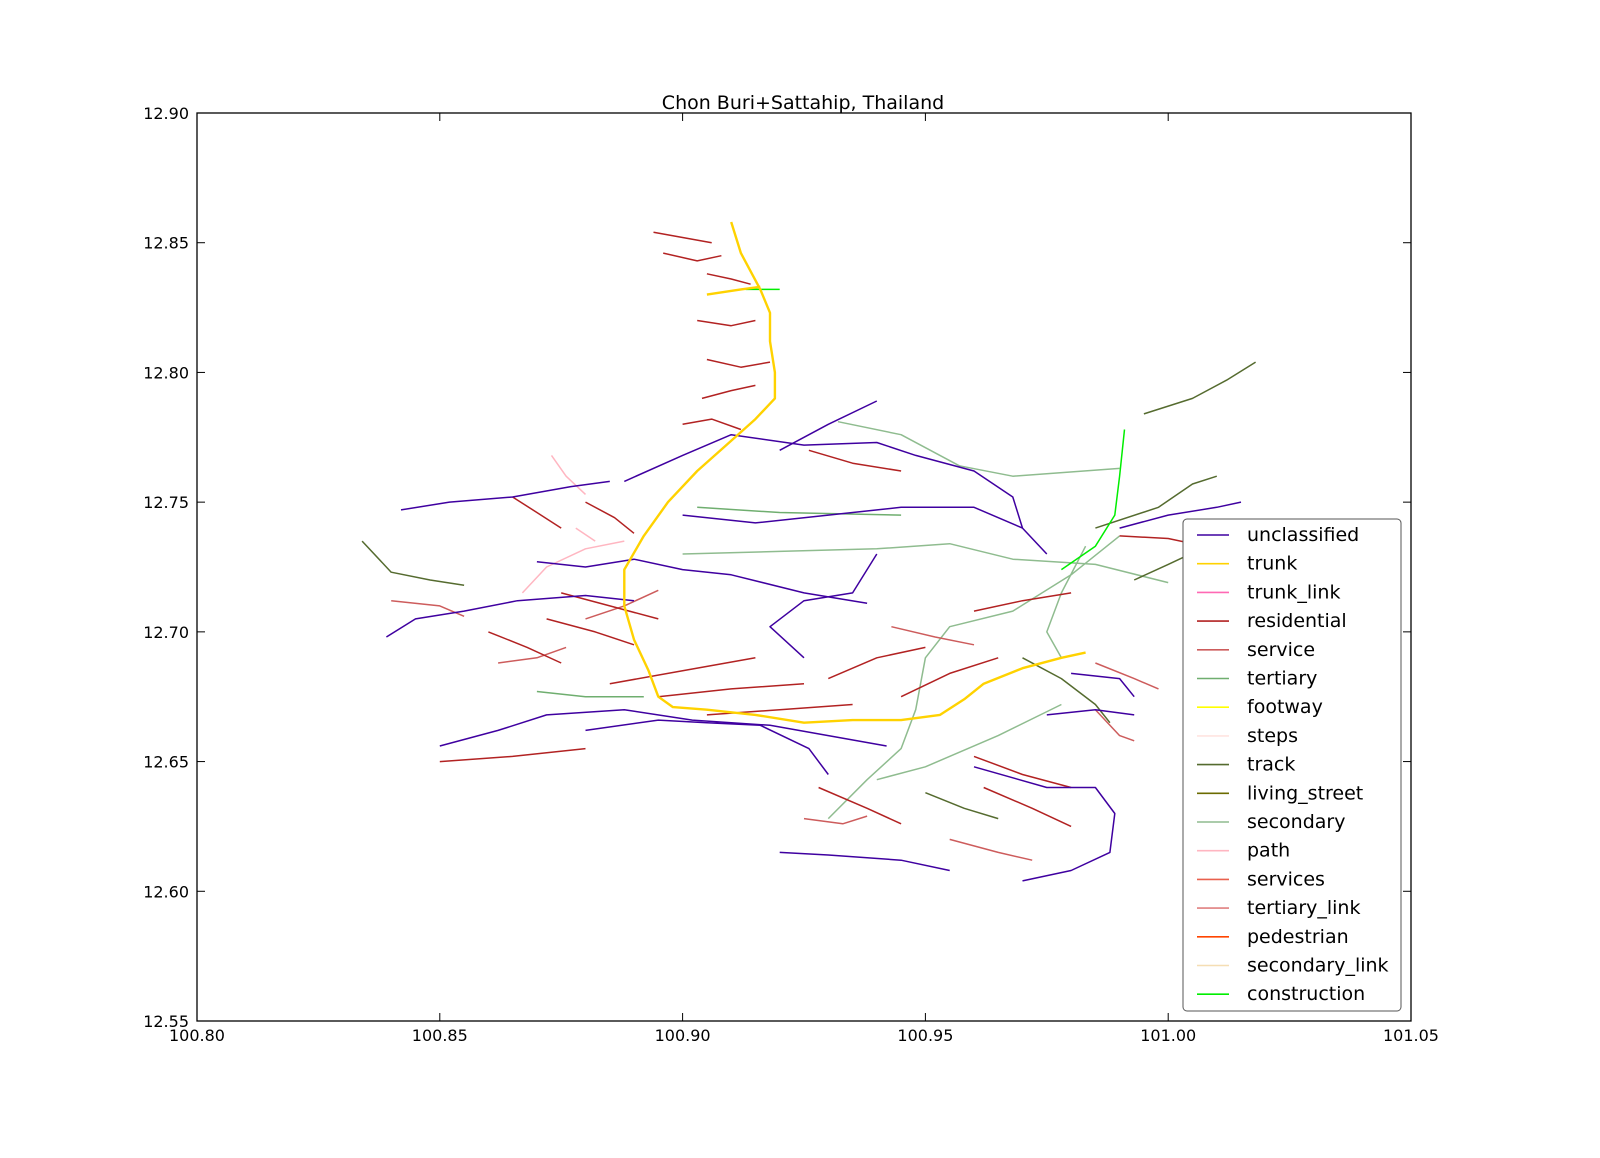 The width and height of the screenshot is (1600, 1158). Describe the element at coordinates (1306, 994) in the screenshot. I see `legend-label: construction` at that location.